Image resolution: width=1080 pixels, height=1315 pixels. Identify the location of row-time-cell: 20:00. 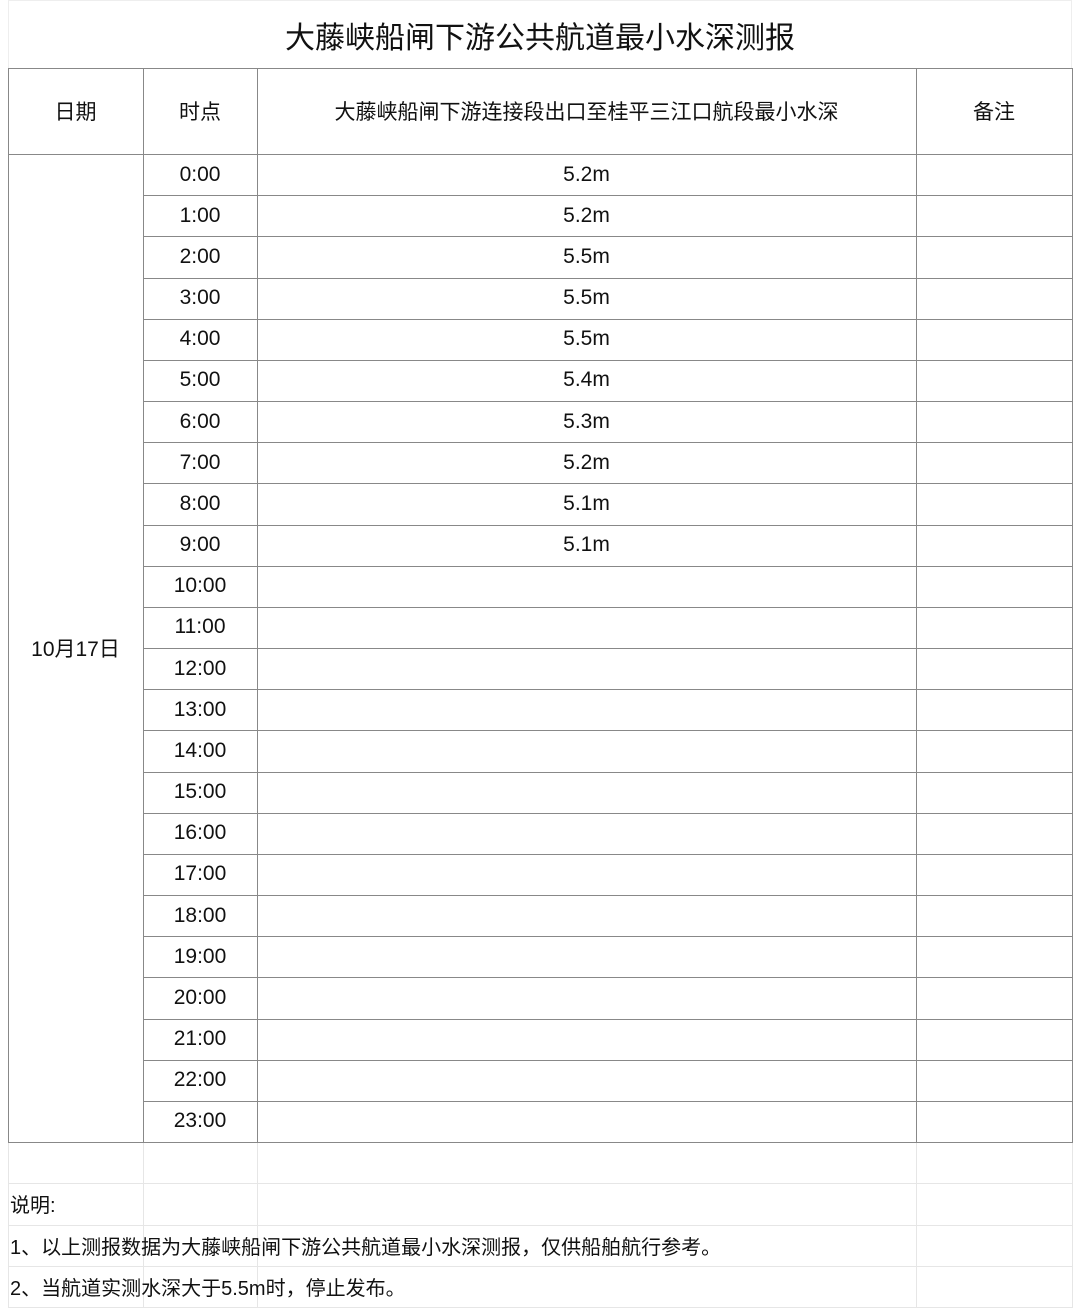
(200, 997).